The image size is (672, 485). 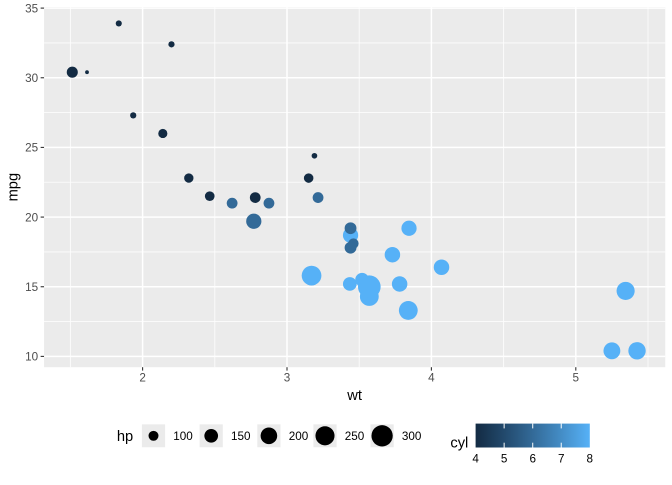 I want to click on svg-text: 30, so click(x=32, y=78).